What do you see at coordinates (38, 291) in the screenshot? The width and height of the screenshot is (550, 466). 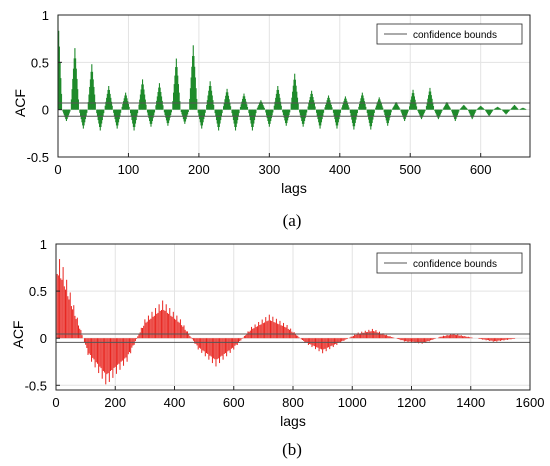 I see `panel-b-ytick-label: 0.5` at bounding box center [38, 291].